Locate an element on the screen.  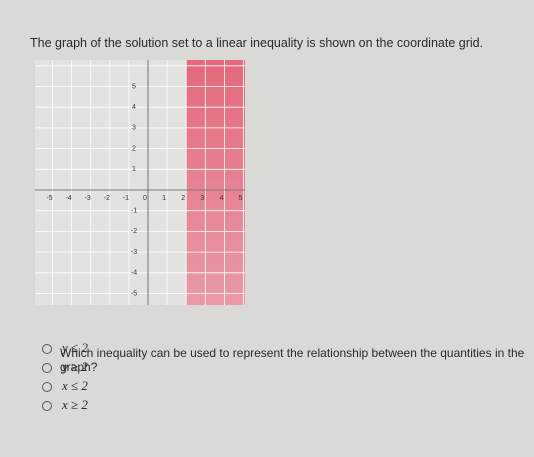
y-tick-label: -5 is located at coordinates (134, 293).